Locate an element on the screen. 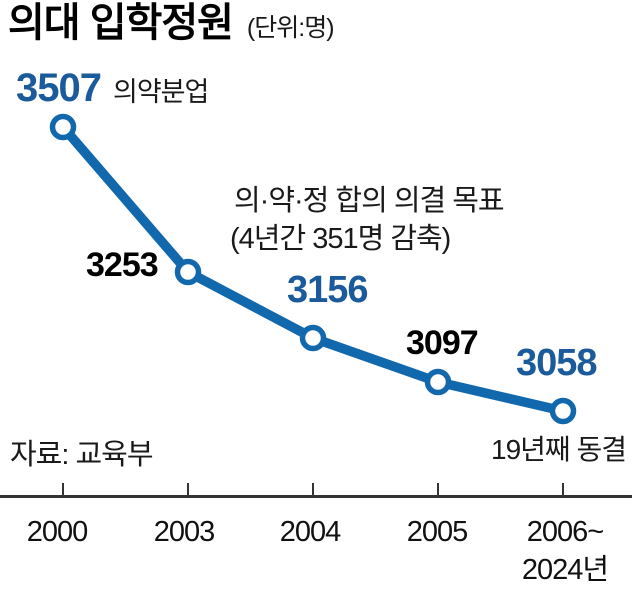 The width and height of the screenshot is (632, 592). value-label-2000: 3507 is located at coordinates (59, 88).